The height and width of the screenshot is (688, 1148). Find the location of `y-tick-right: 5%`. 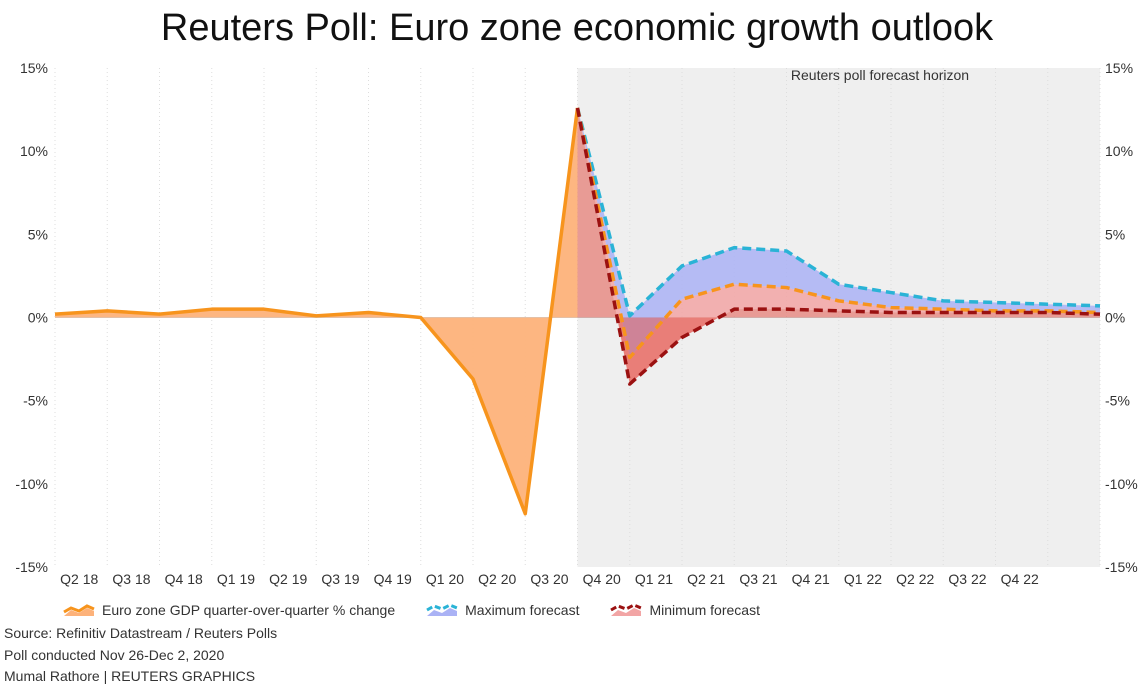

y-tick-right: 5% is located at coordinates (1115, 234).